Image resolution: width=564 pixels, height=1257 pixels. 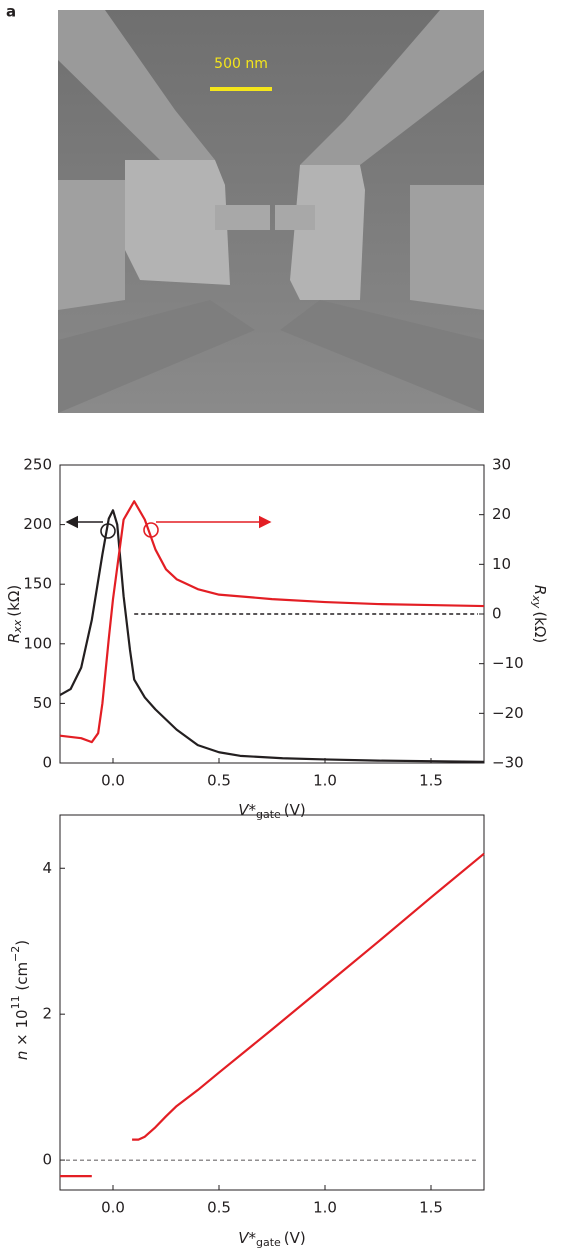 What do you see at coordinates (37, 465) in the screenshot?
I see `y-tick-label: 250` at bounding box center [37, 465].